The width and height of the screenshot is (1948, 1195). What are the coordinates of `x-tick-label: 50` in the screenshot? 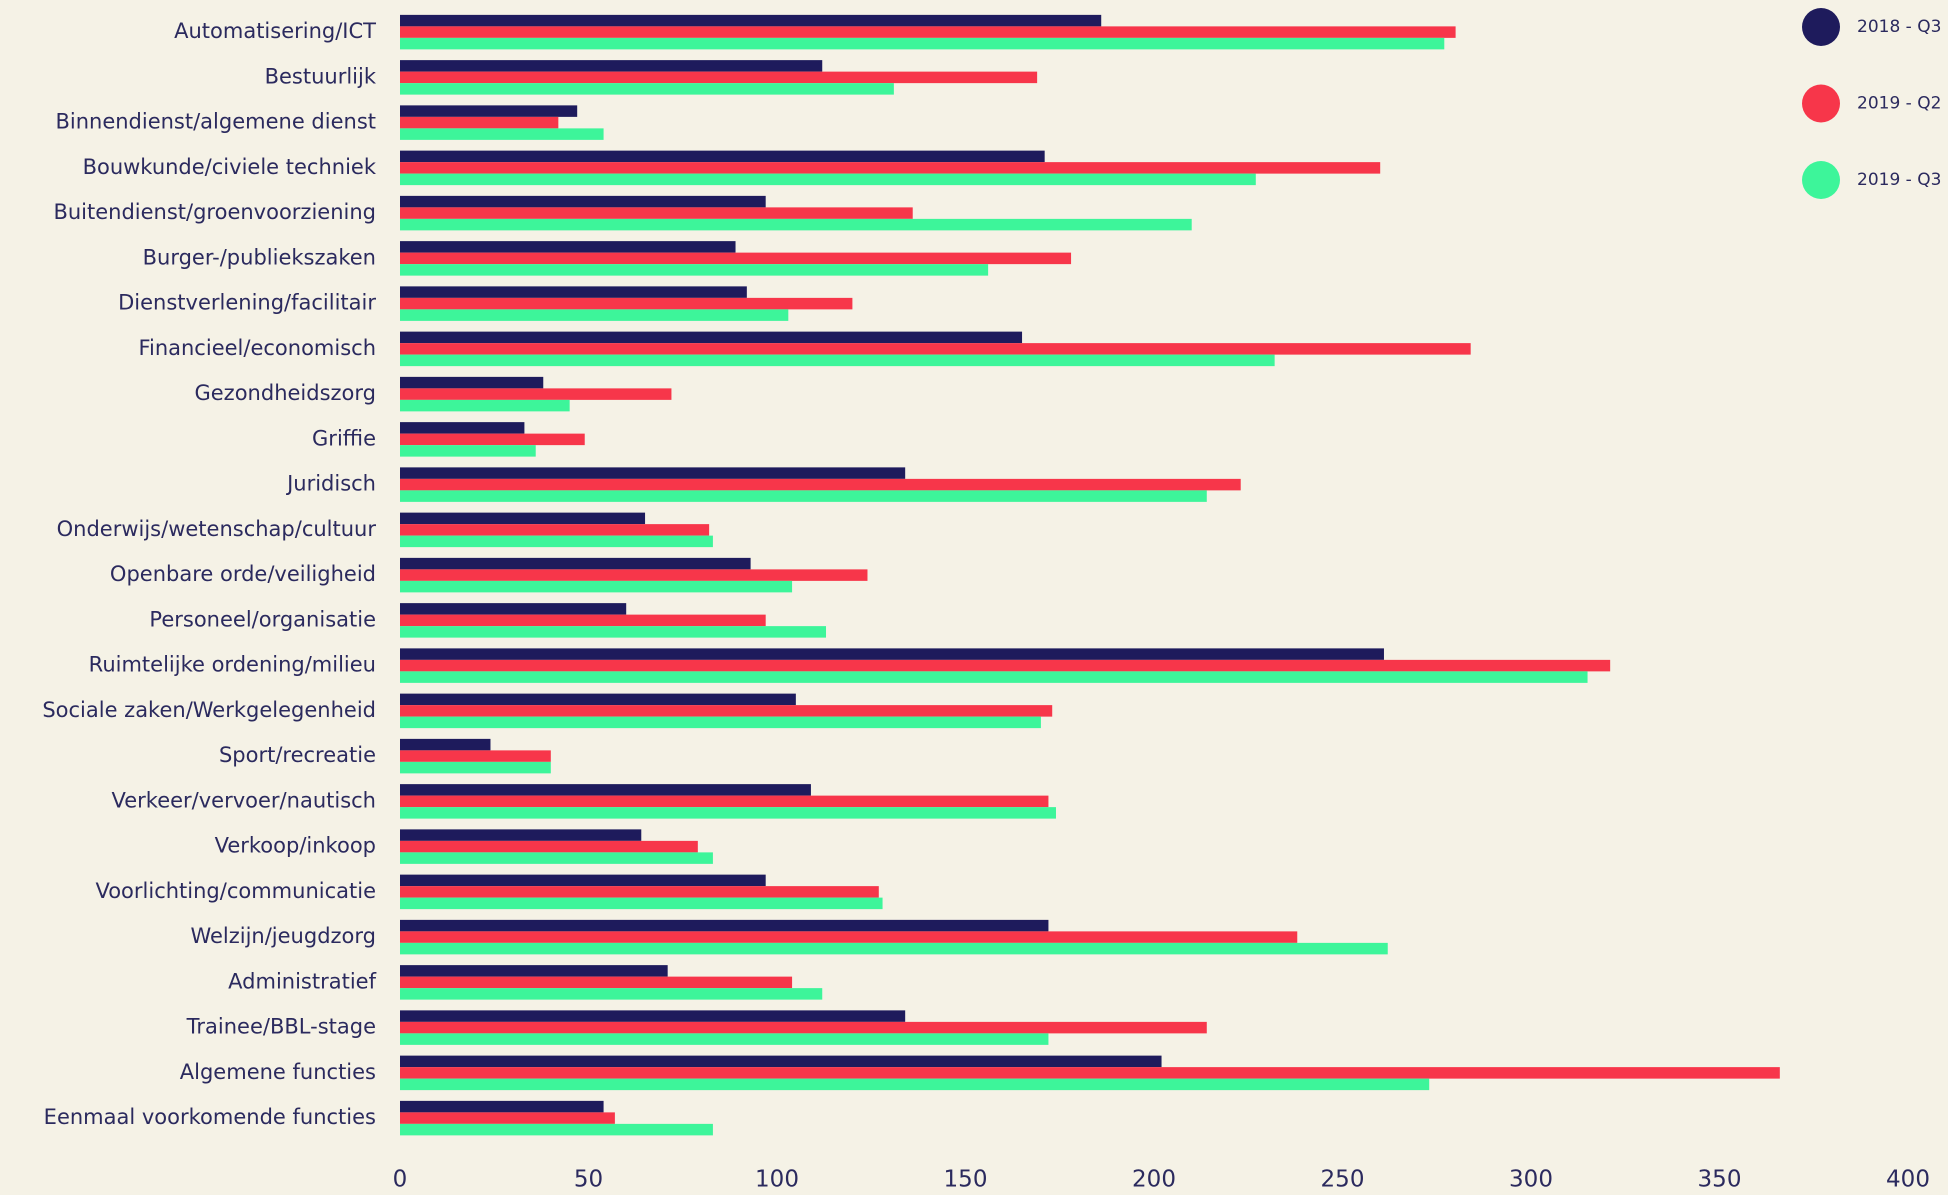 It's located at (588, 1180).